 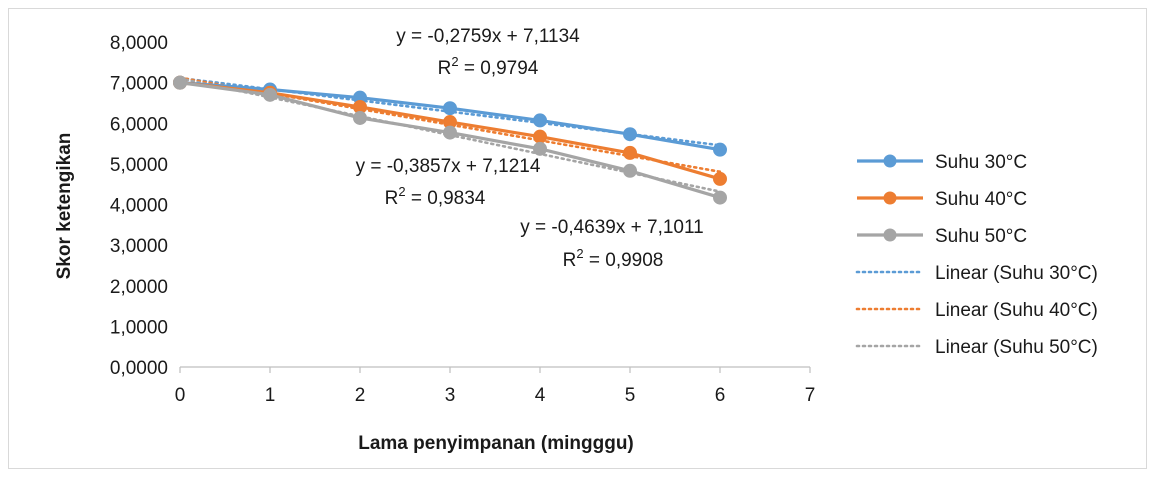 What do you see at coordinates (1016, 273) in the screenshot?
I see `legend-label: Linear (Suhu 30°C)` at bounding box center [1016, 273].